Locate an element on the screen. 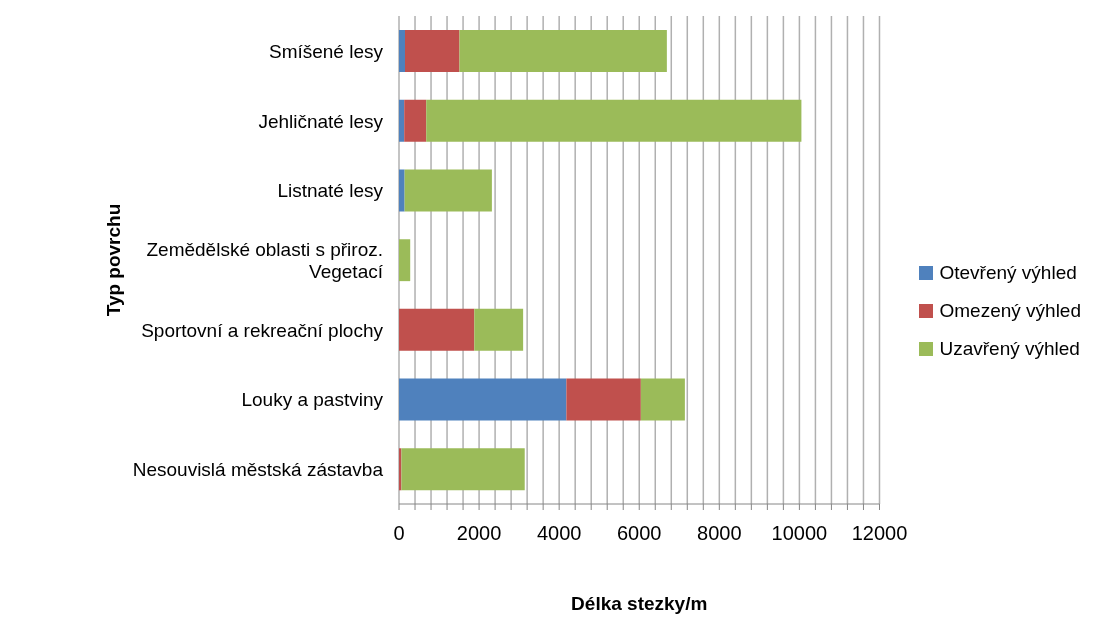 Image resolution: width=1099 pixels, height=622 pixels. x-axis-title: Délka stezky/m is located at coordinates (639, 603).